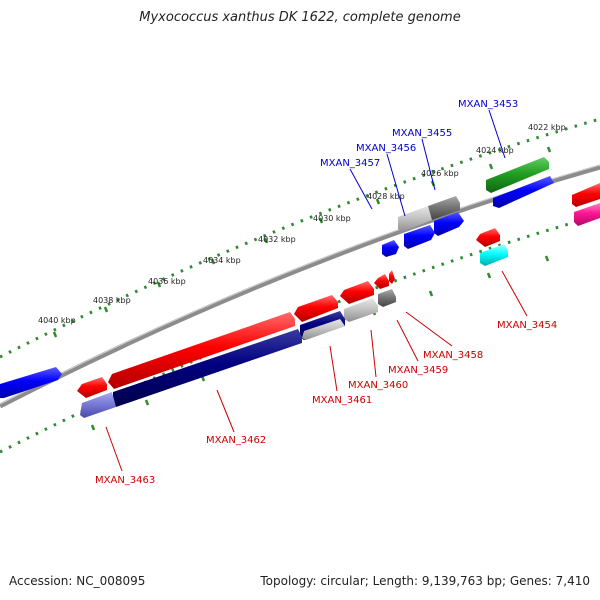 This screenshot has width=600, height=600. Describe the element at coordinates (415, 219) in the screenshot. I see `gene-feature-lightgray` at that location.